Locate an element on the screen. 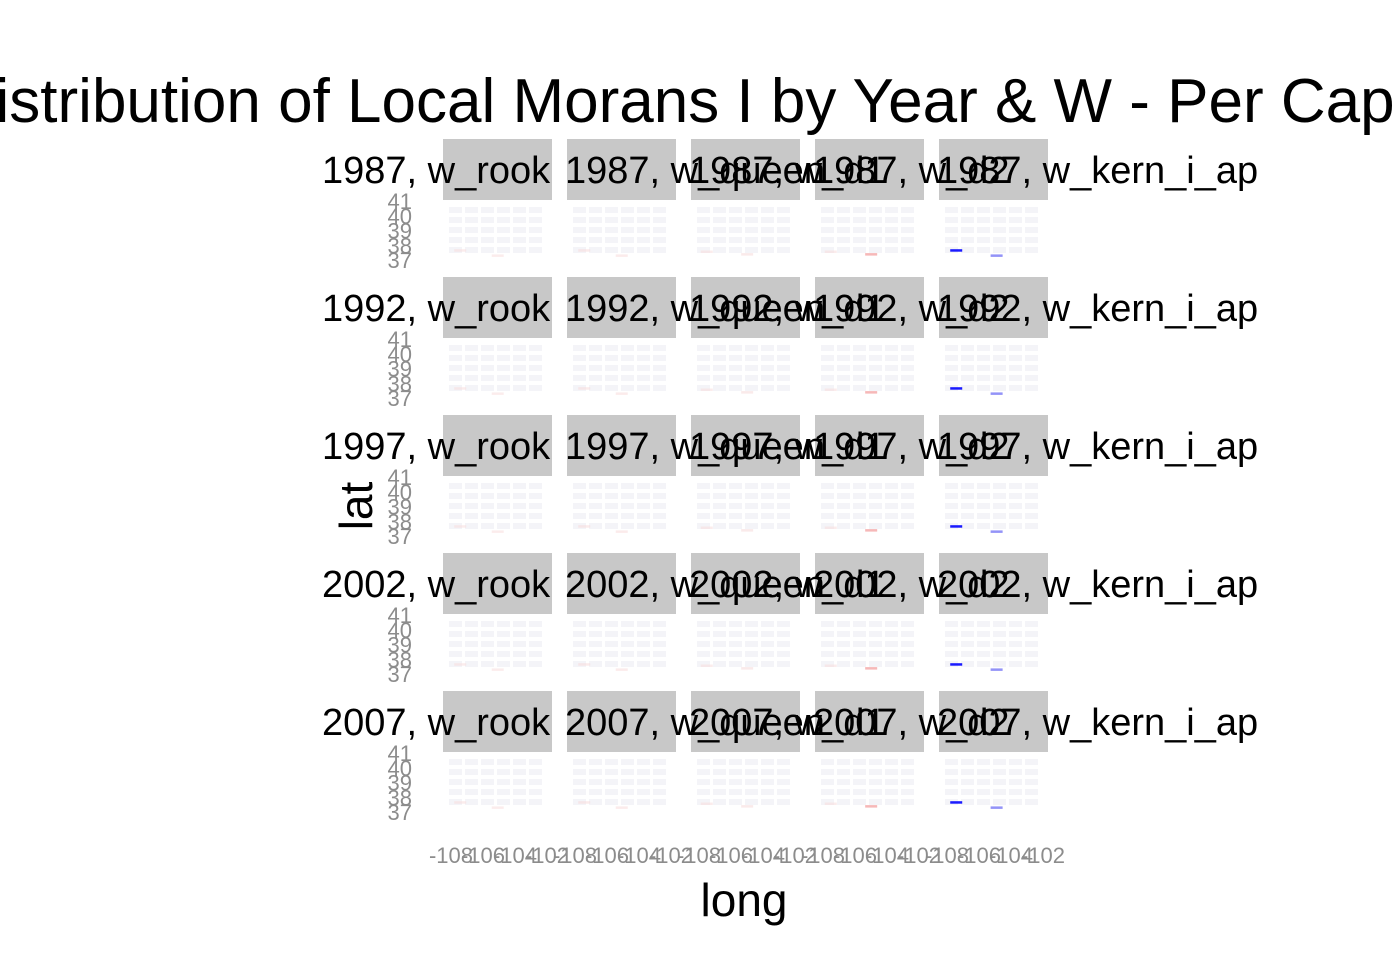 This screenshot has height=966, width=1396. x-tick-label: -104 is located at coordinates (1011, 855).